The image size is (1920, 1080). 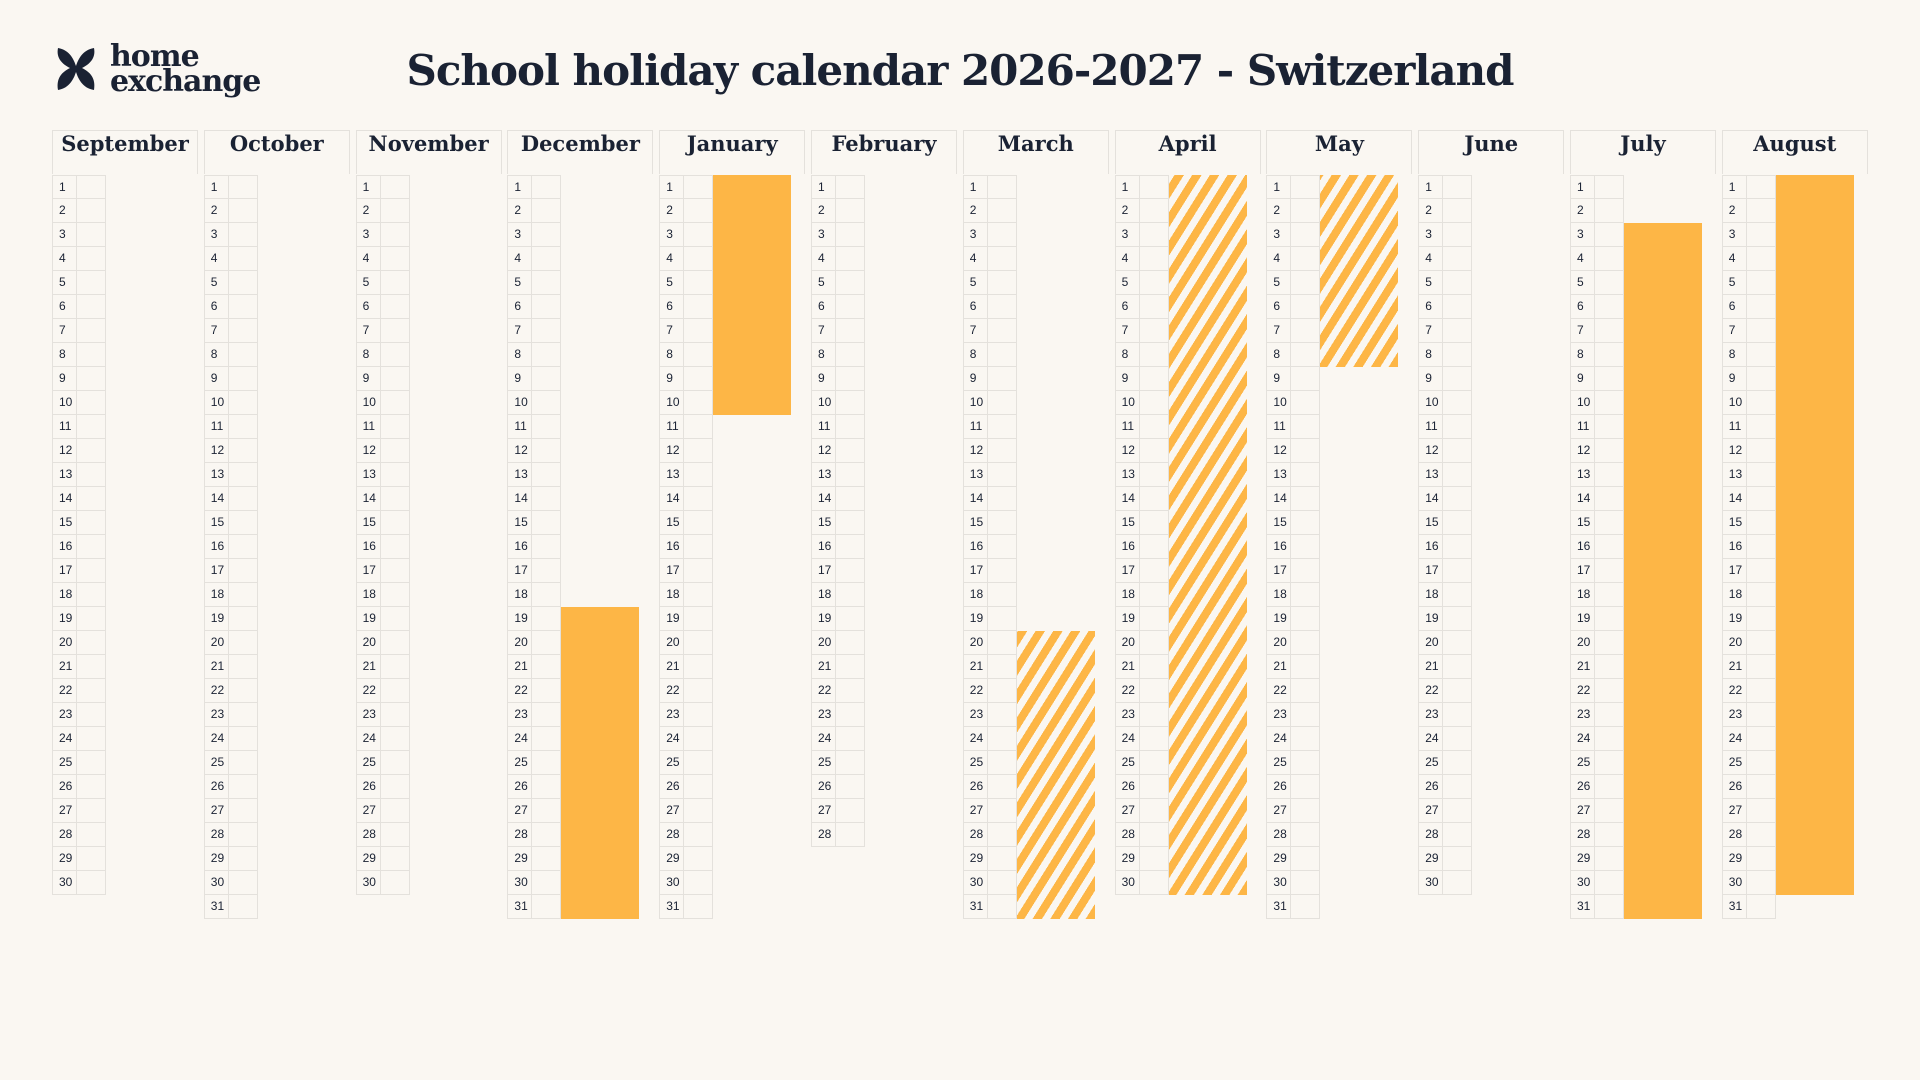 What do you see at coordinates (1279, 715) in the screenshot?
I see `day-number: 23` at bounding box center [1279, 715].